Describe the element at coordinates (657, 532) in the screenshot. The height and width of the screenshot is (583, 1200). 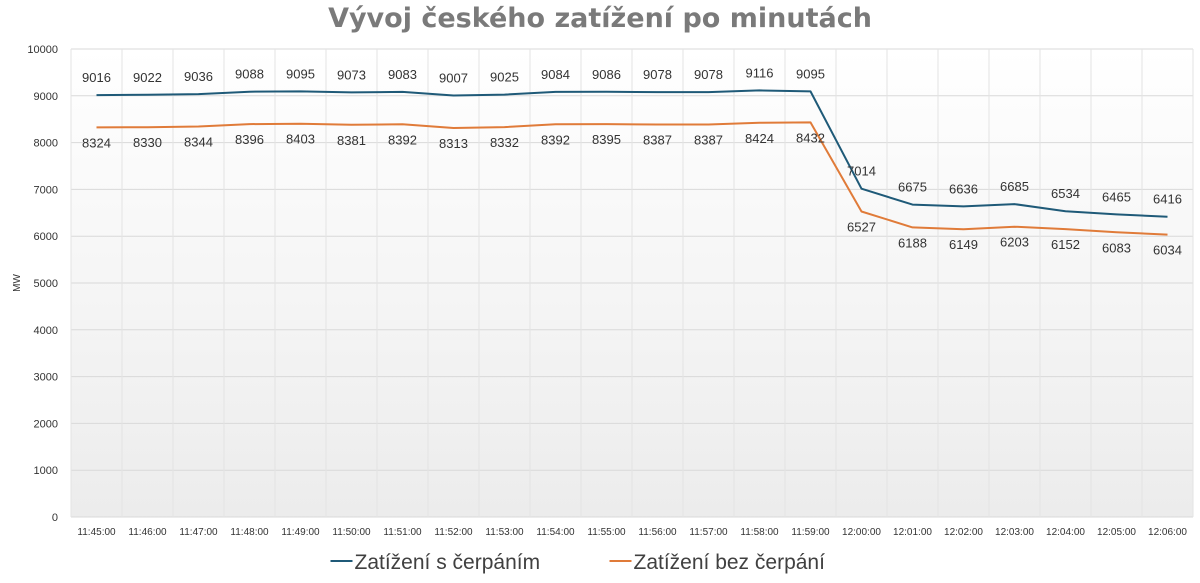
I see `x-tick-label: 11:56:00` at that location.